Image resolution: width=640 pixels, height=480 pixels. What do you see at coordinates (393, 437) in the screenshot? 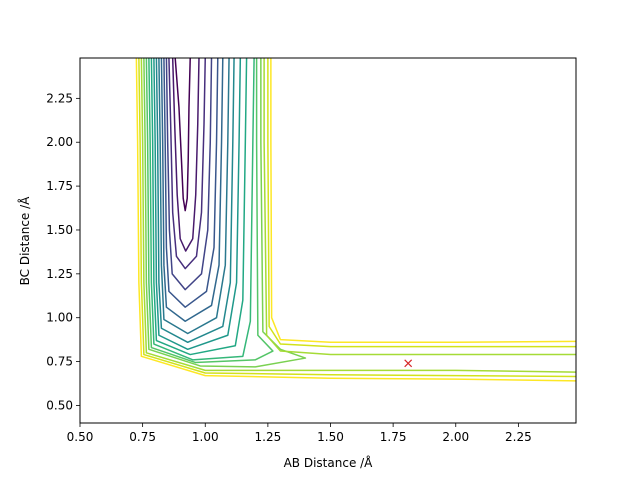
I see `x-tick-label: 1.75` at bounding box center [393, 437].